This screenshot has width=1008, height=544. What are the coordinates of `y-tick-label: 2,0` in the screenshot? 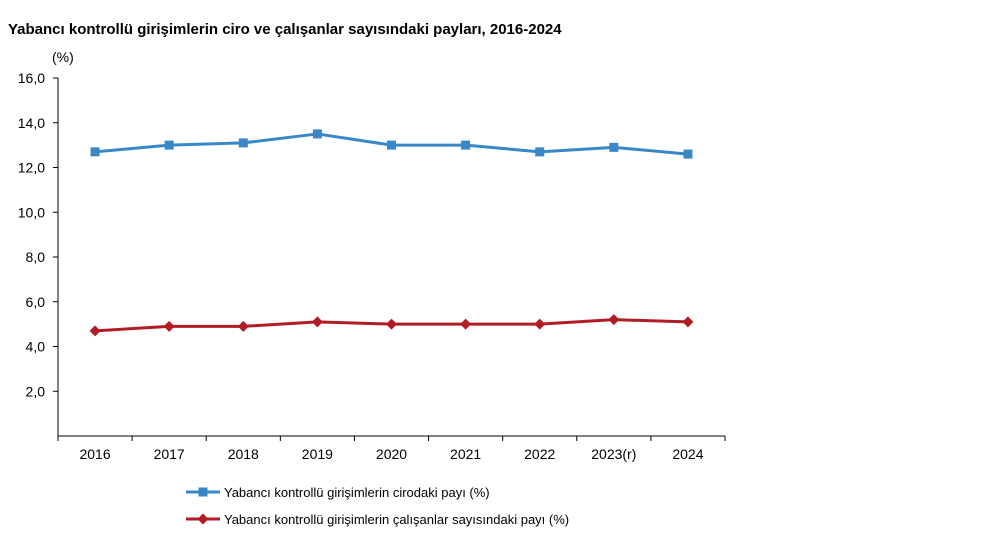 It's located at (36, 391).